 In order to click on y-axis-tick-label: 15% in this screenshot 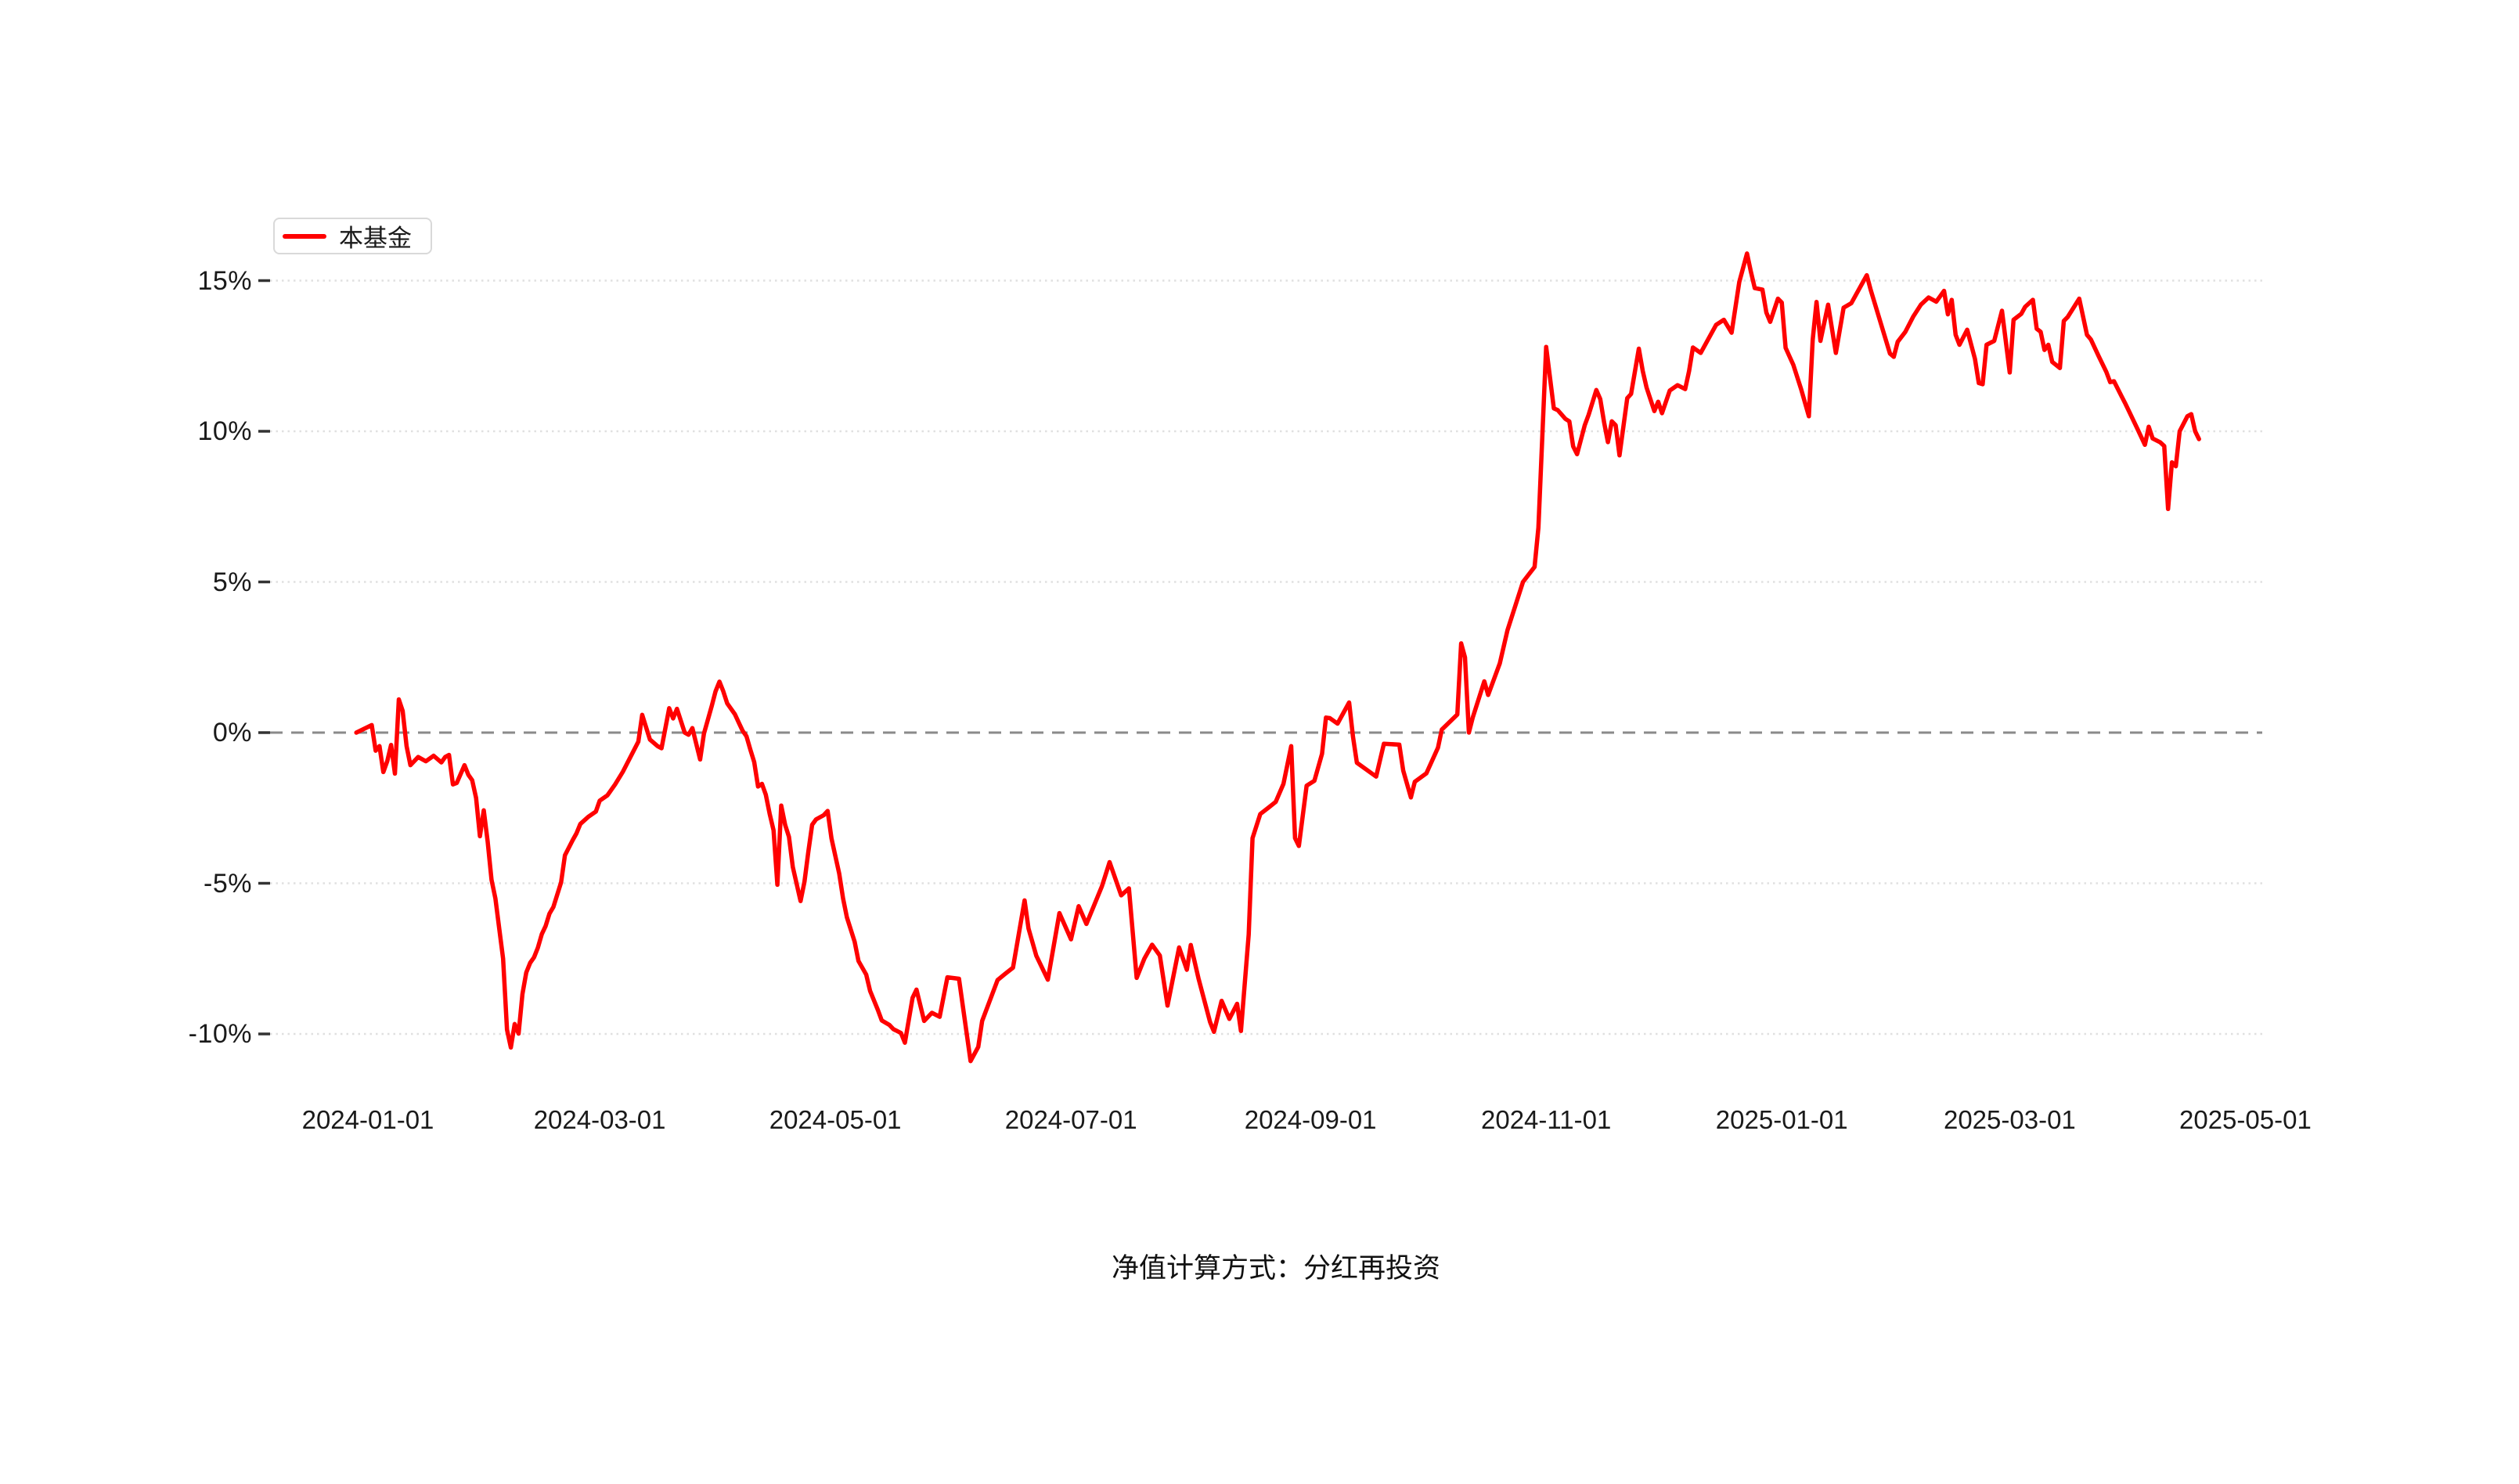, I will do `click(224, 280)`.